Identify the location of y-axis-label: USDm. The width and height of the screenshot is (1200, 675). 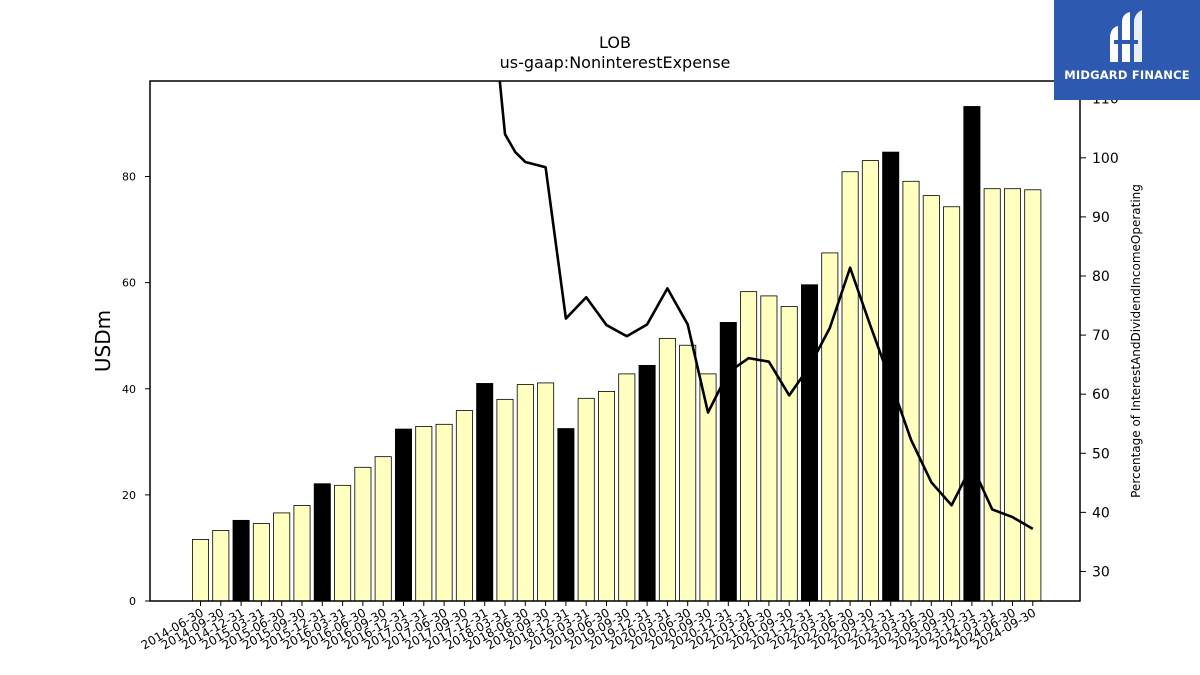
(103, 341).